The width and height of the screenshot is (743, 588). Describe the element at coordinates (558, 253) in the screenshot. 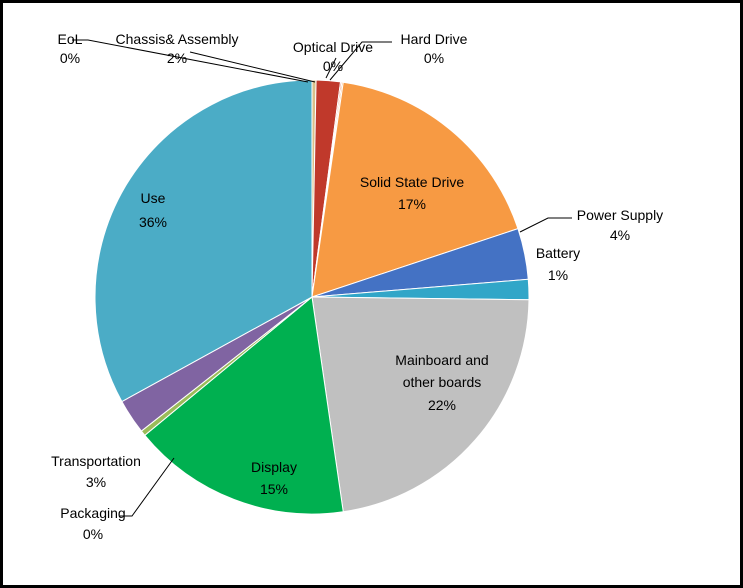

I see `label-battery-name: Battery` at that location.